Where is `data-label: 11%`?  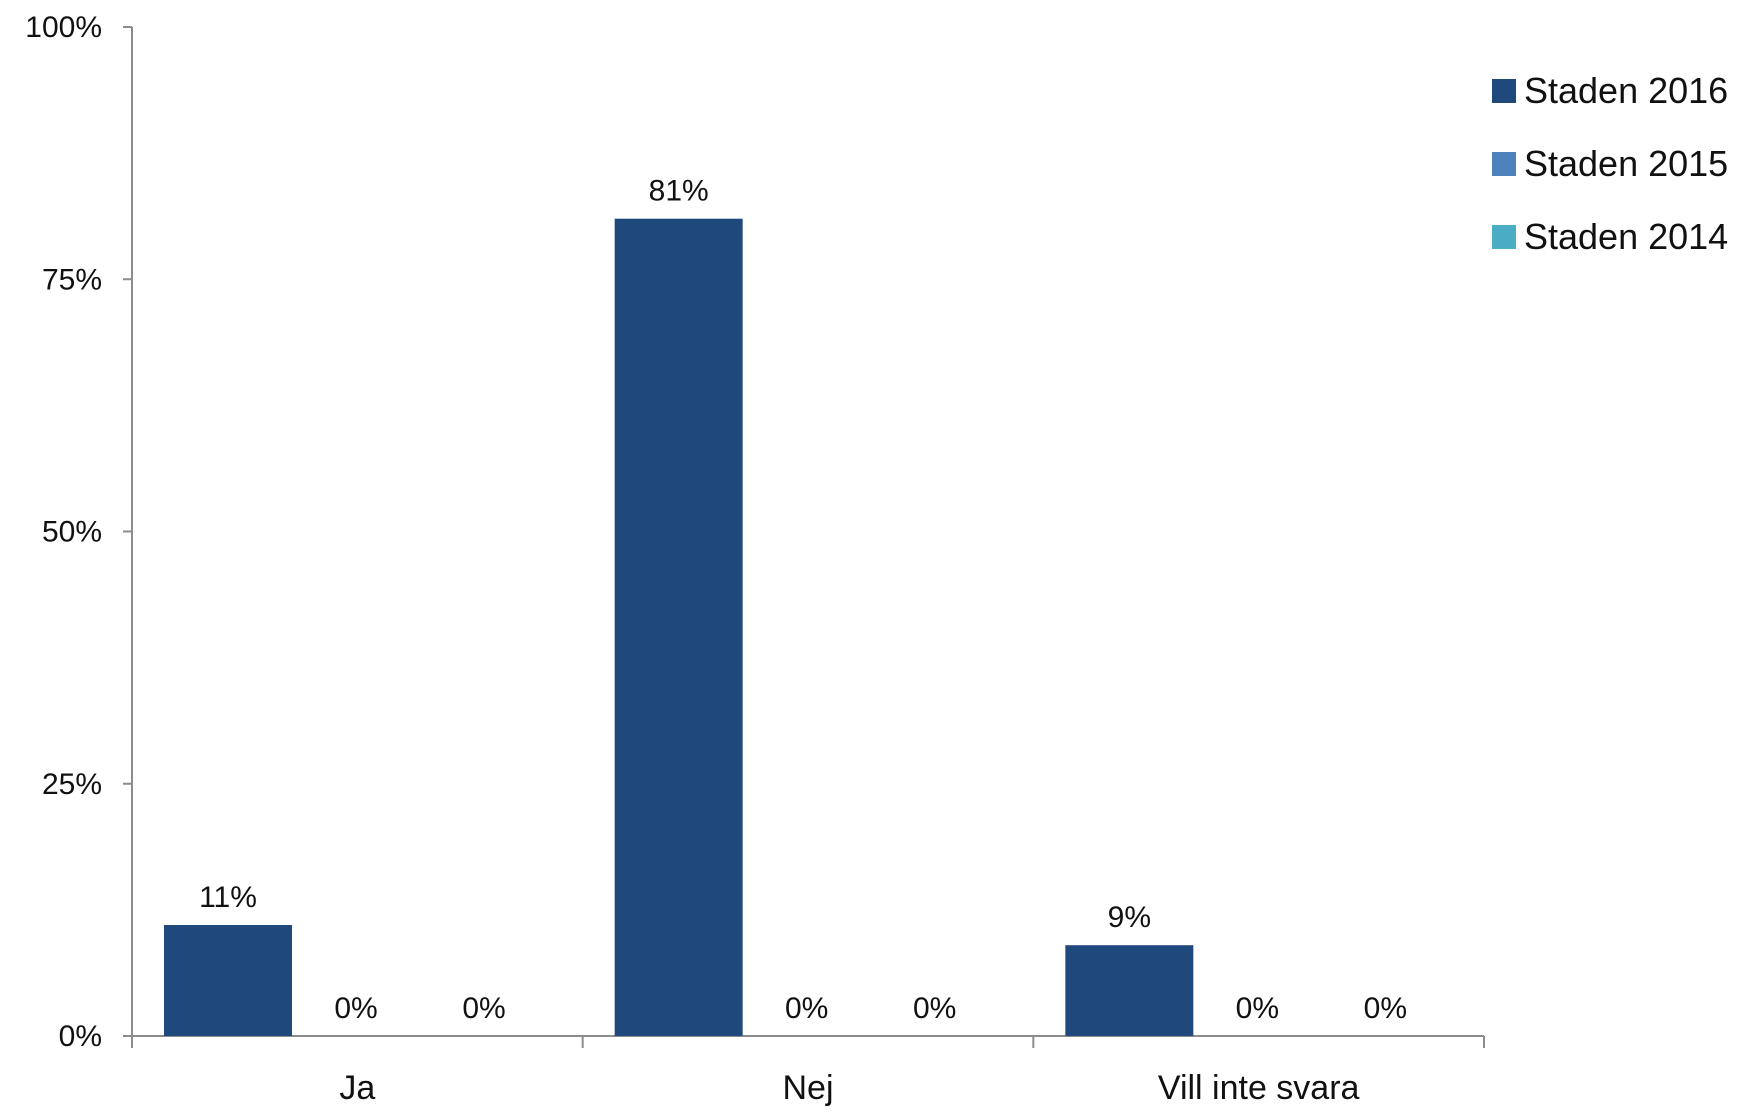
data-label: 11% is located at coordinates (228, 897).